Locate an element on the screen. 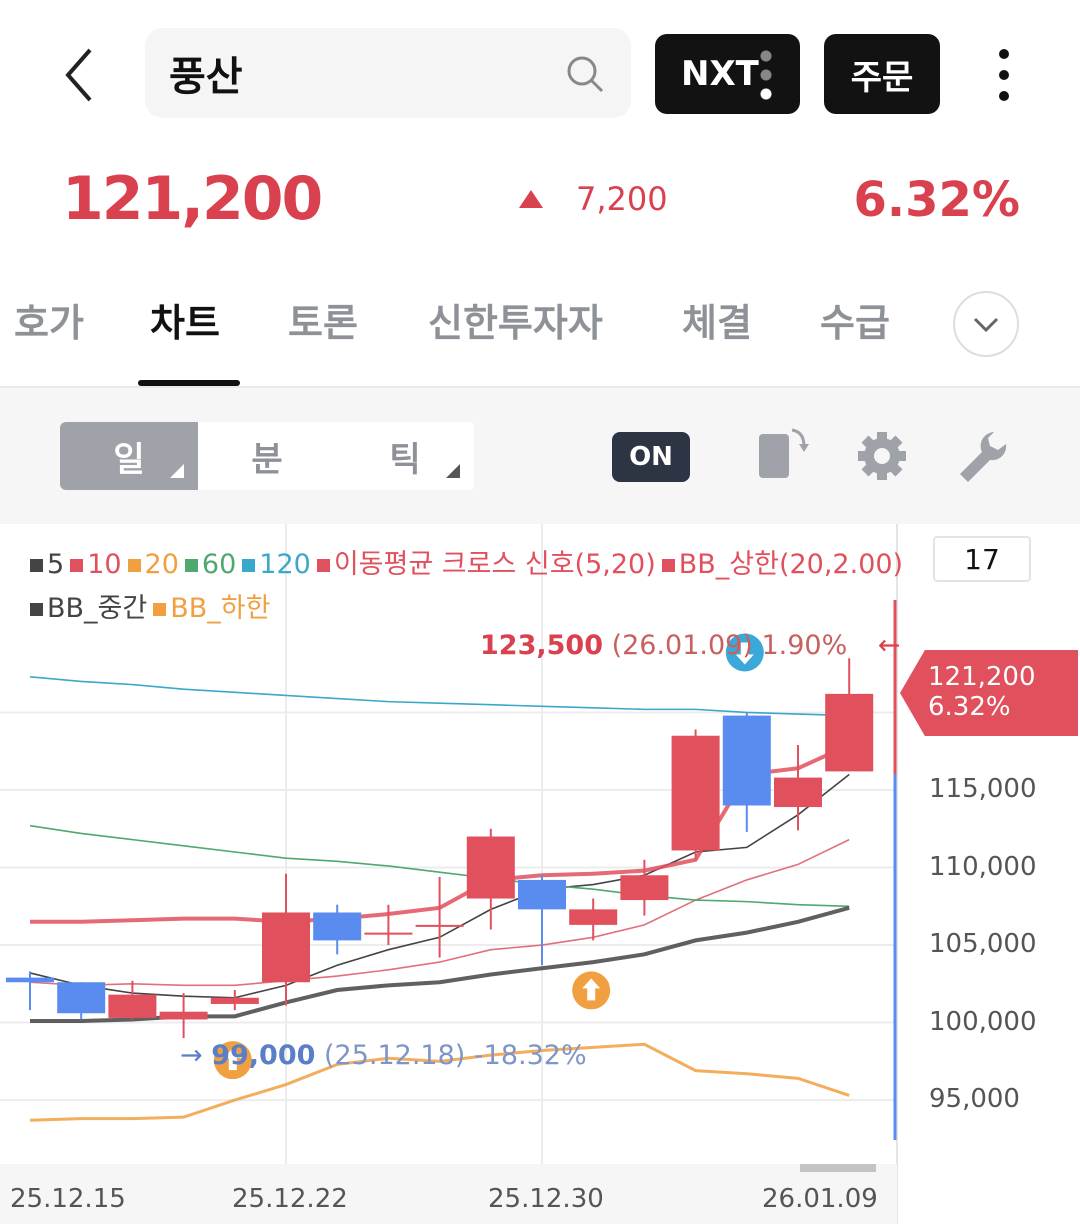  order-button: 주문 is located at coordinates (882, 74).